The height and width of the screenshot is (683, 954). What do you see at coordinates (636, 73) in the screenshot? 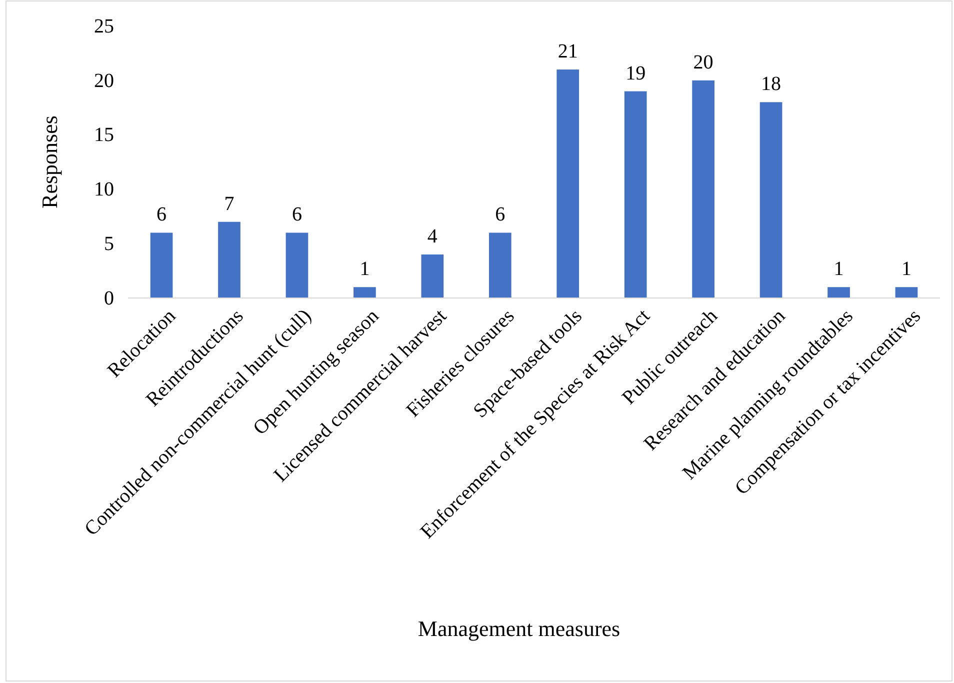
I see `data-label: 19` at bounding box center [636, 73].